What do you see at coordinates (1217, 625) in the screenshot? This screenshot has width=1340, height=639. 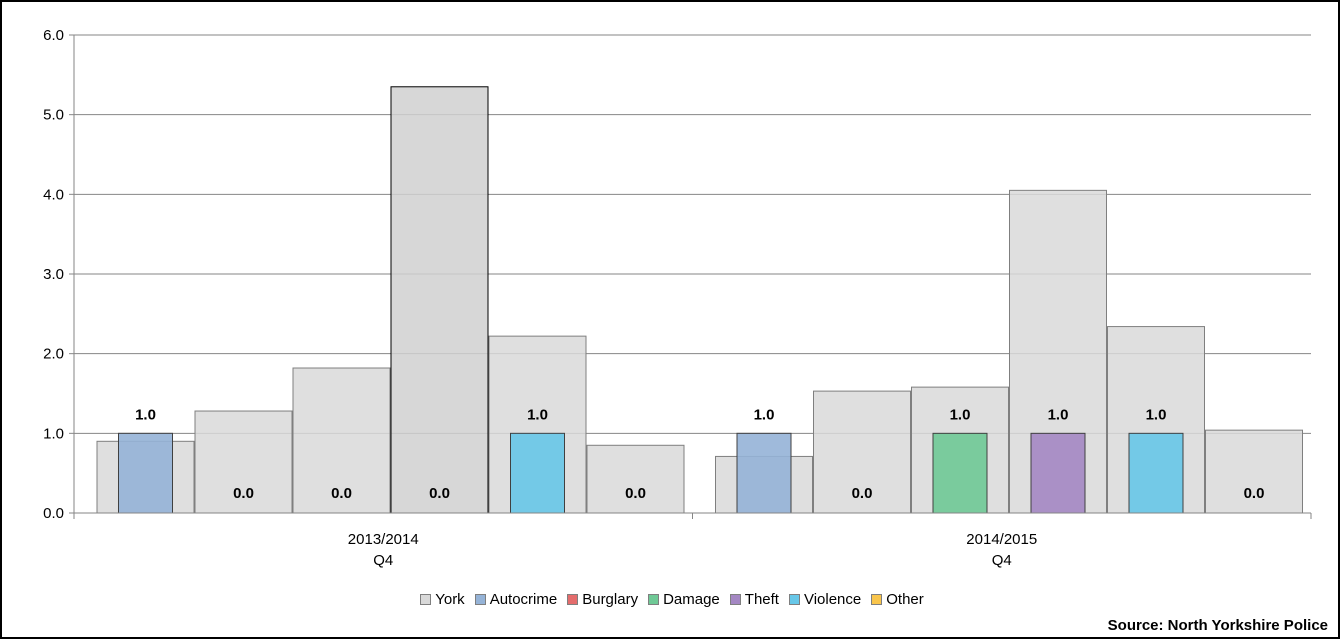 I see `source-note: Source: North Yorkshire Police` at bounding box center [1217, 625].